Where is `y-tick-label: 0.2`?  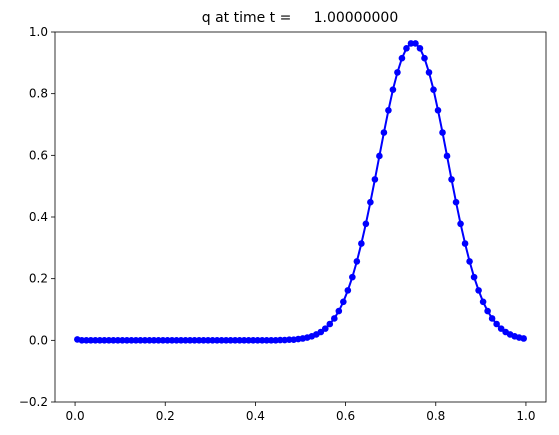
y-tick-label: 0.2 is located at coordinates (38, 279).